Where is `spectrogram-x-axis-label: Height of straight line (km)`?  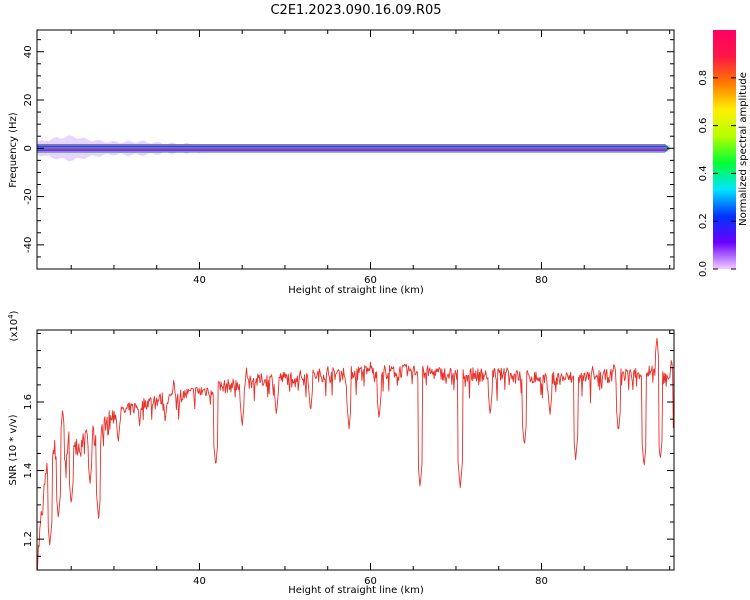
spectrogram-x-axis-label: Height of straight line (km) is located at coordinates (356, 290).